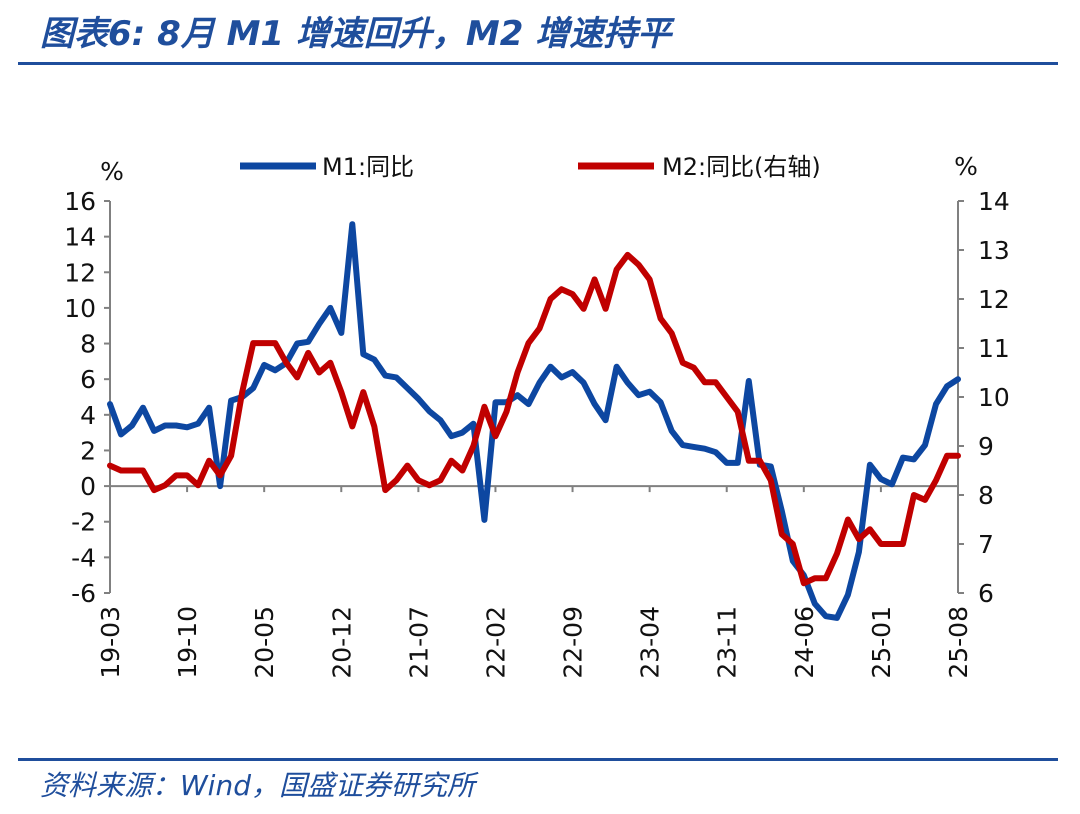 The height and width of the screenshot is (814, 1080). What do you see at coordinates (958, 642) in the screenshot?
I see `x-tick-label: 25-08` at bounding box center [958, 642].